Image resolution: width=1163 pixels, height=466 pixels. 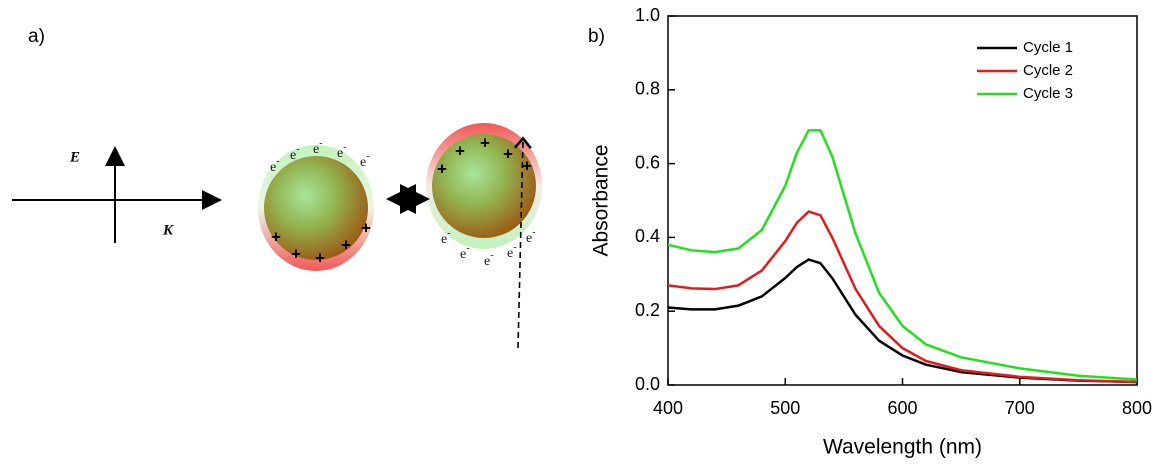 What do you see at coordinates (168, 230) in the screenshot?
I see `wave-label: K` at bounding box center [168, 230].